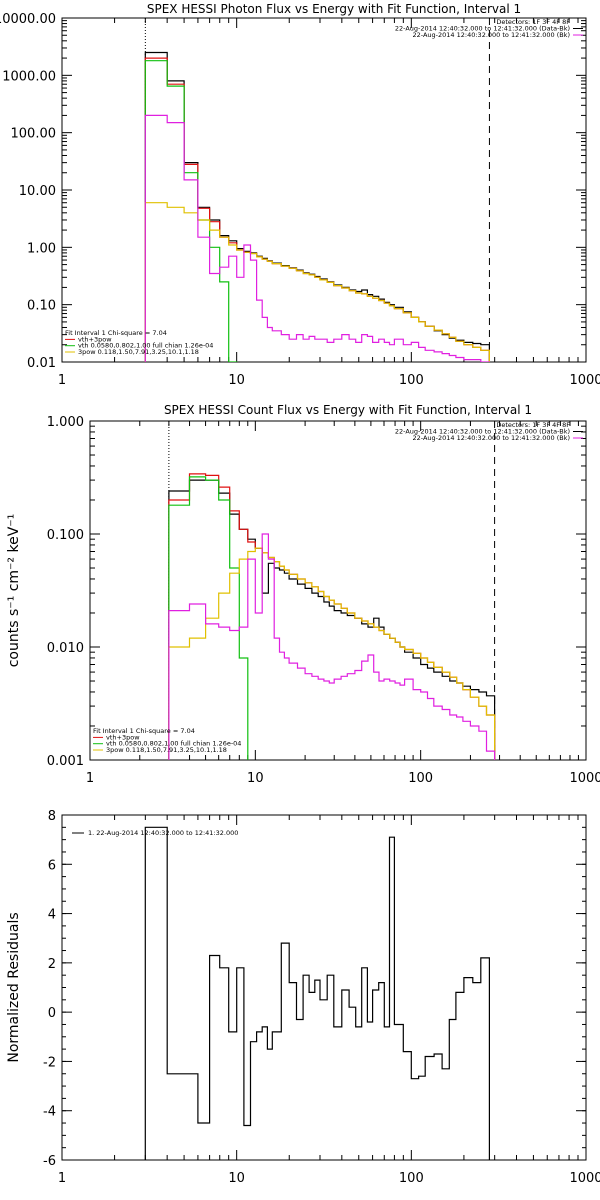 Image resolution: width=600 pixels, height=1200 pixels. What do you see at coordinates (41, 363) in the screenshot?
I see `y-tick-label: 0.01` at bounding box center [41, 363].